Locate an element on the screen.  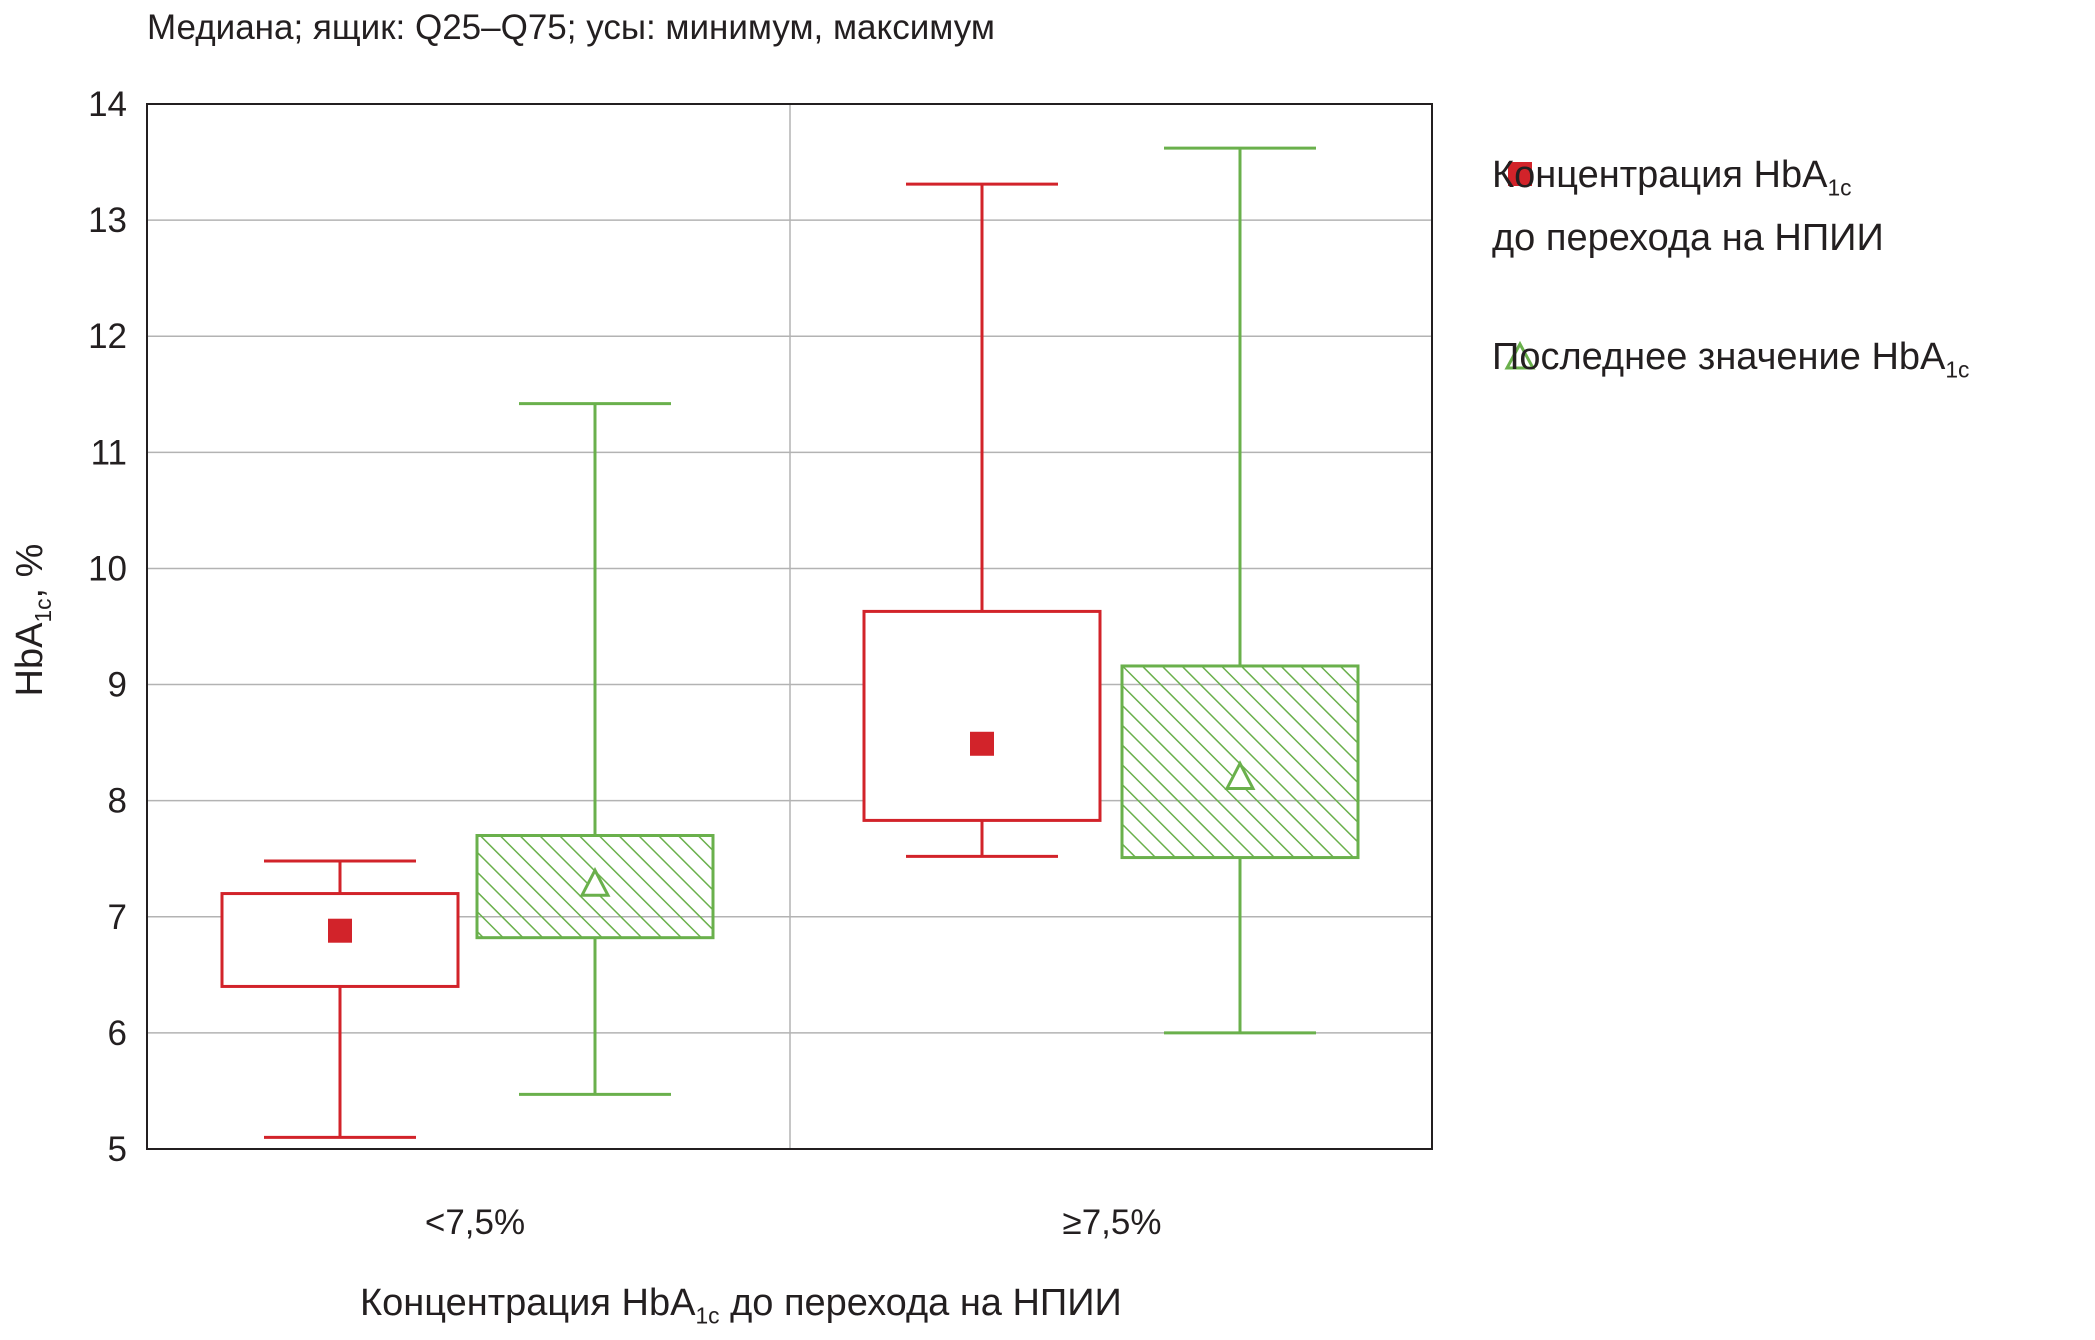
y-tick-label: 12 is located at coordinates (107, 336).